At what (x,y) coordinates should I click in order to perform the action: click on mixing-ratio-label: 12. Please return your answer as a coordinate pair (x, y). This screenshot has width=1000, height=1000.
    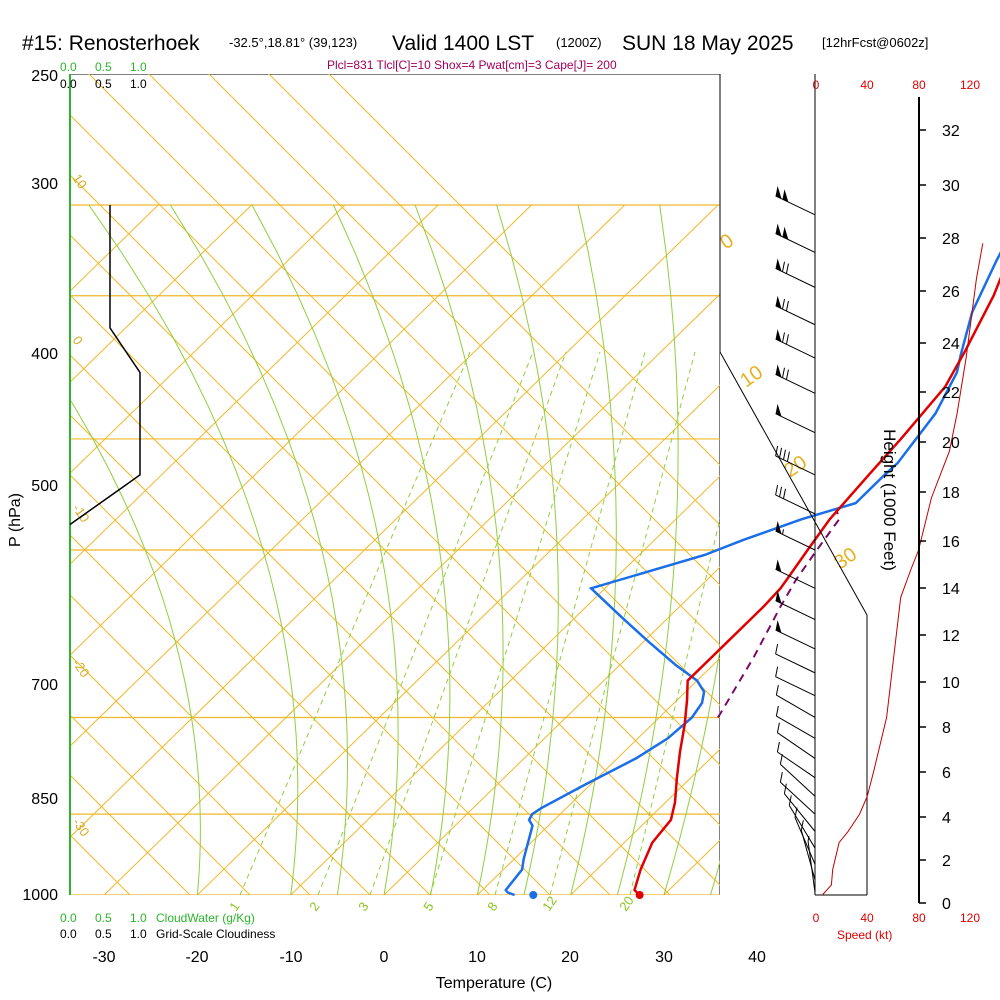
    Looking at the image, I should click on (549, 903).